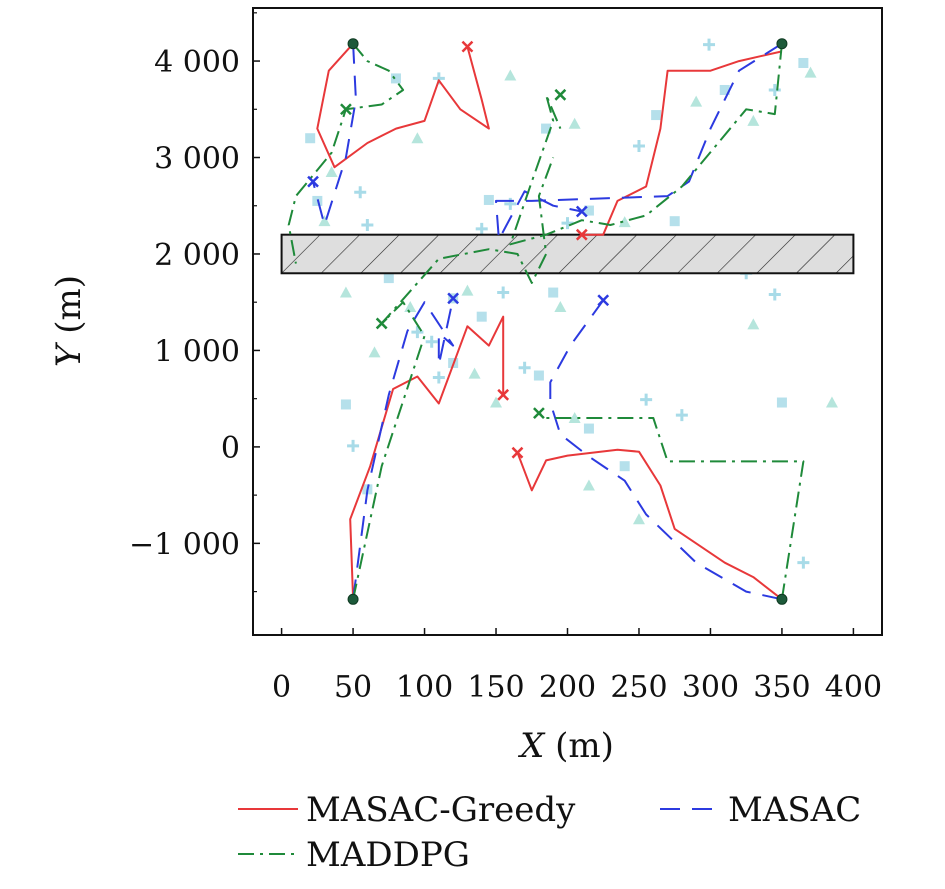 This screenshot has height=889, width=945. What do you see at coordinates (388, 855) in the screenshot?
I see `legend-label-maddpg: MADDPG` at bounding box center [388, 855].